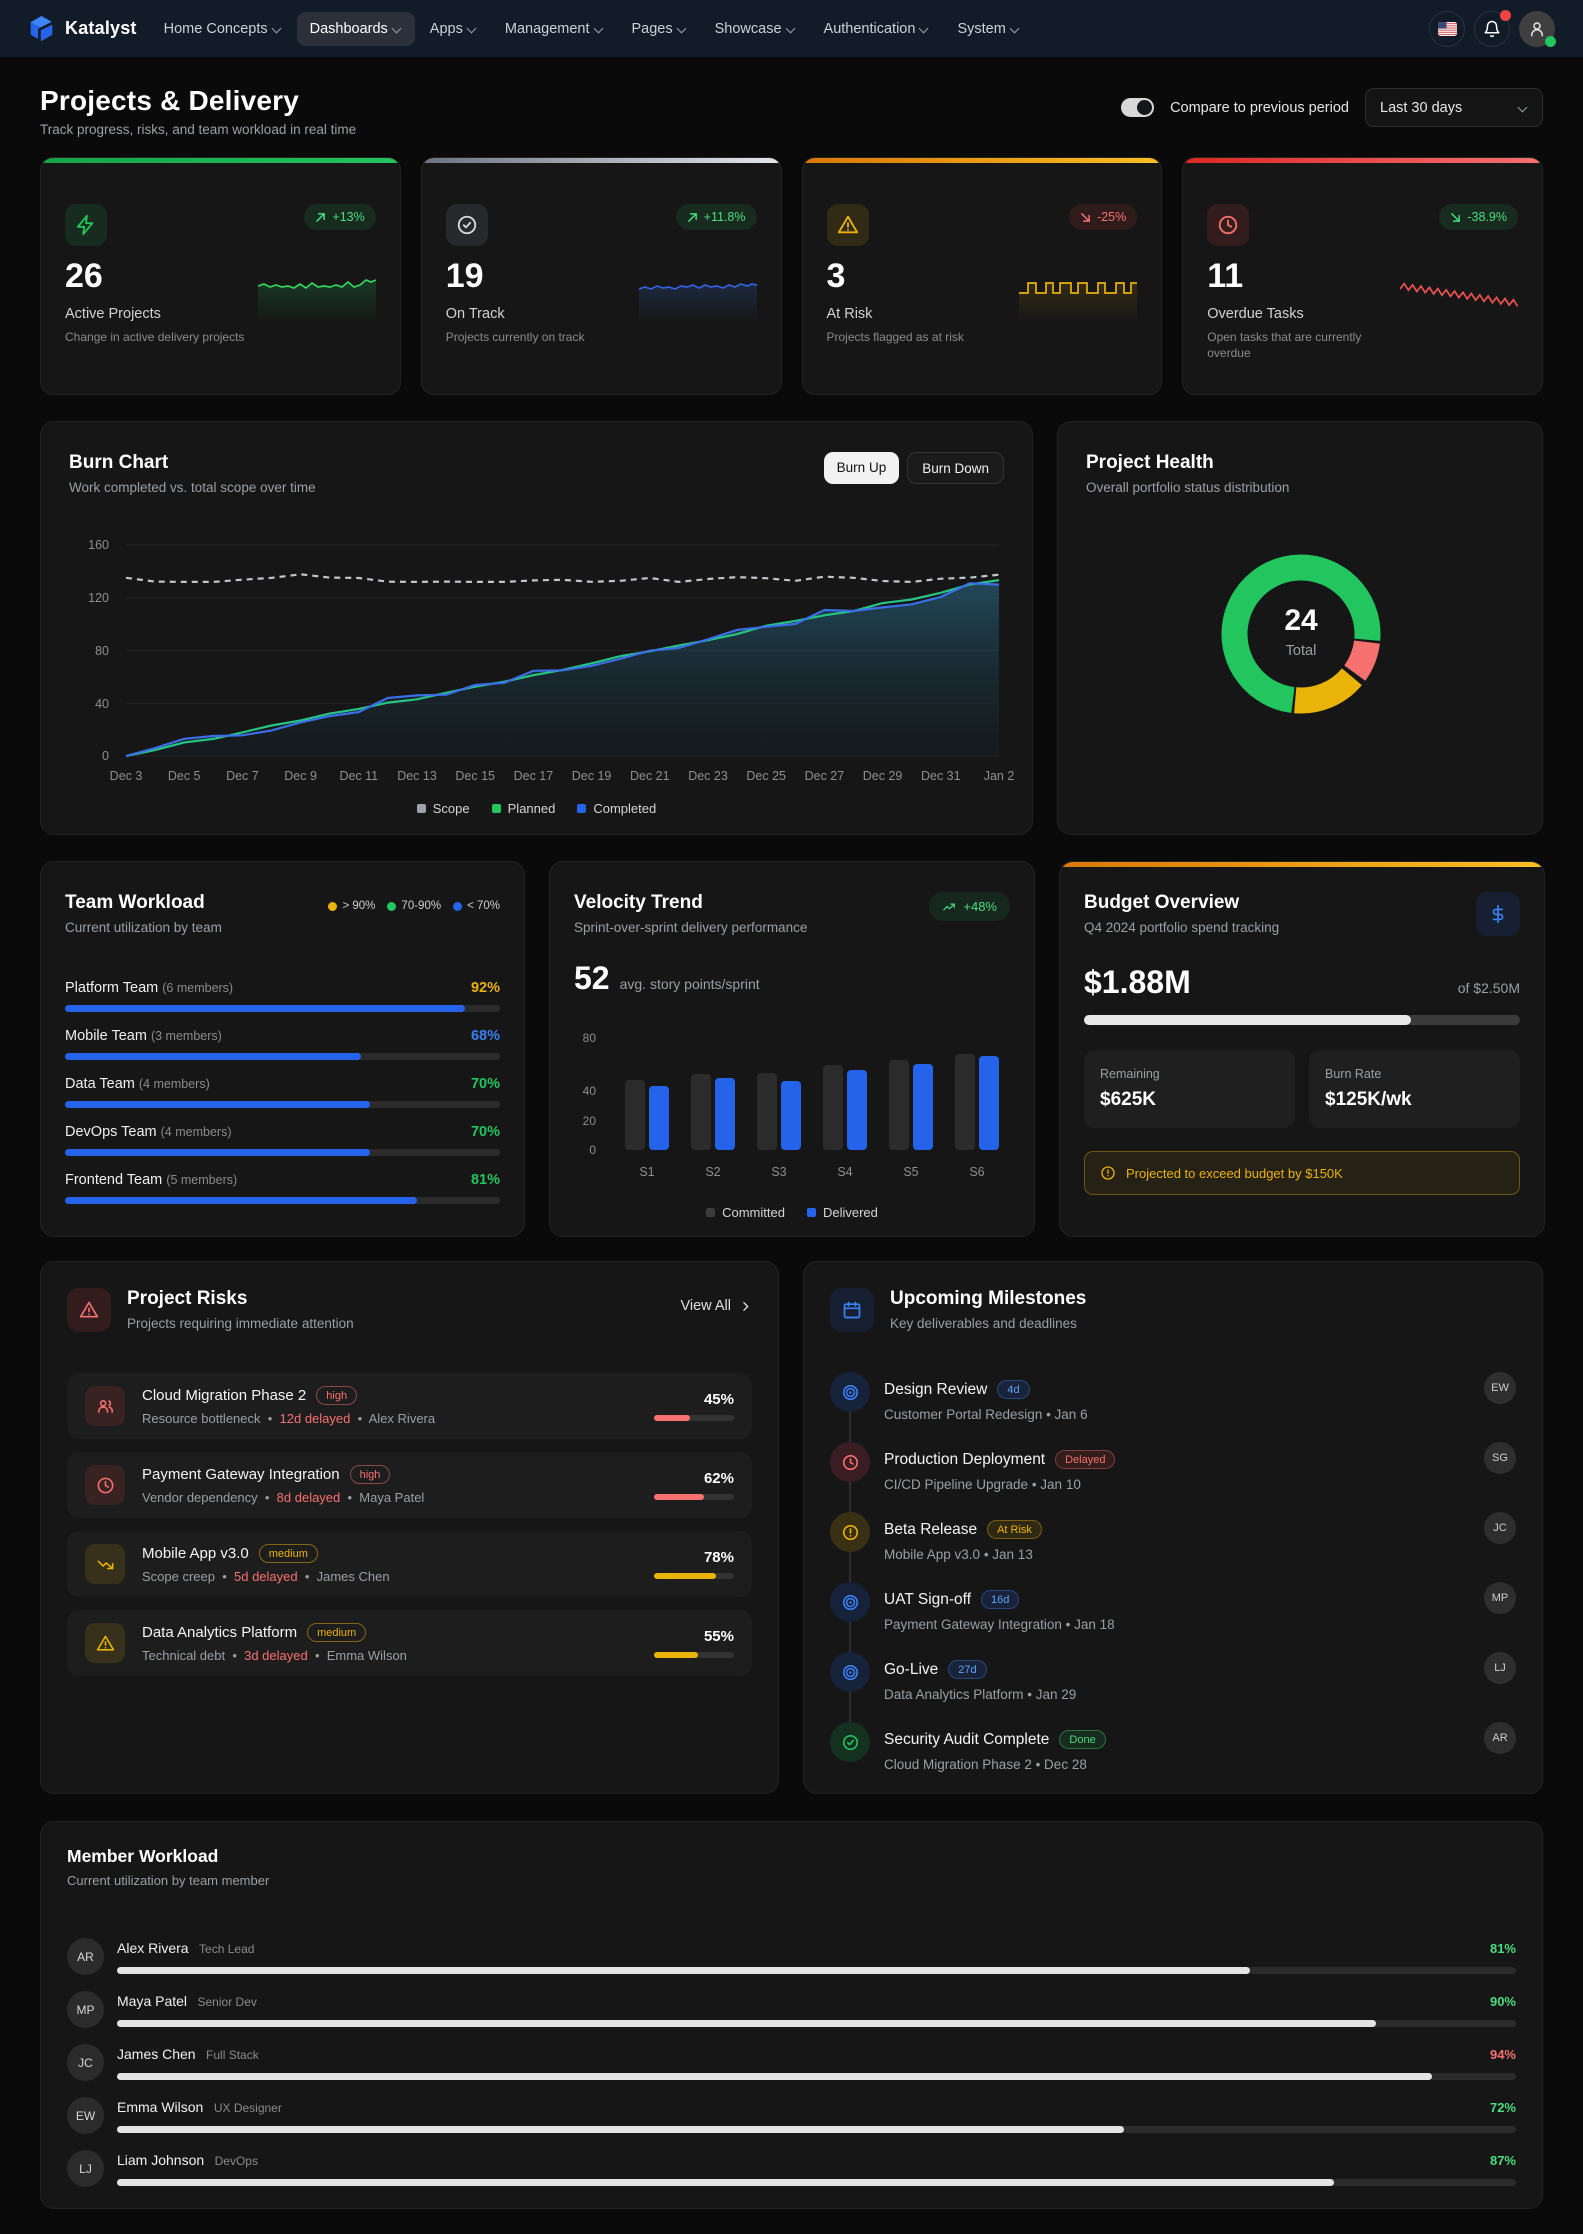  Describe the element at coordinates (358, 776) in the screenshot. I see `svg-text: Dec 11` at that location.